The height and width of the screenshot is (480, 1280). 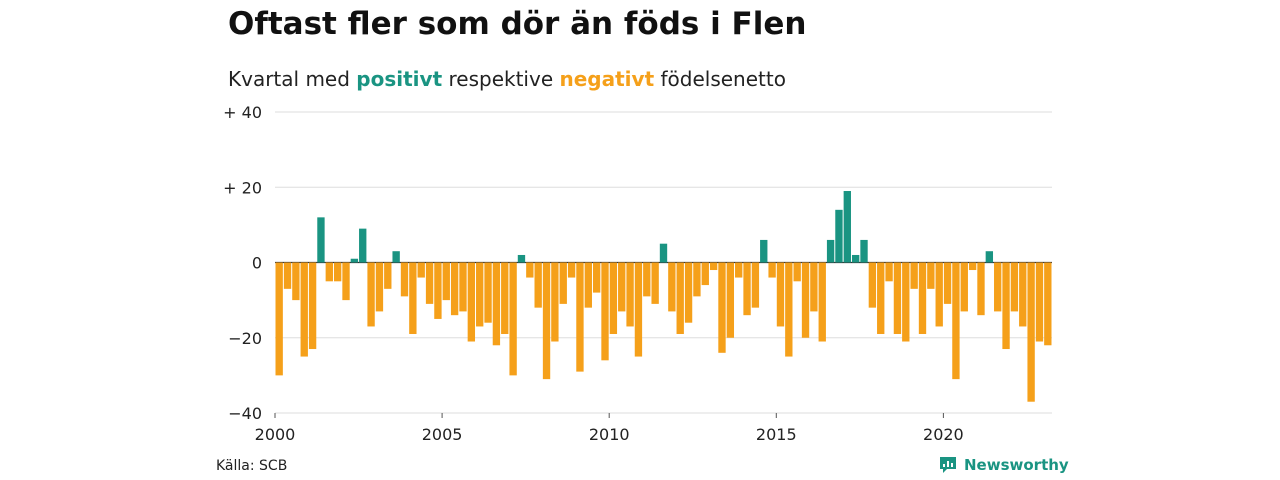 What do you see at coordinates (242, 187) in the screenshot?
I see `y-tick-label: + 20` at bounding box center [242, 187].